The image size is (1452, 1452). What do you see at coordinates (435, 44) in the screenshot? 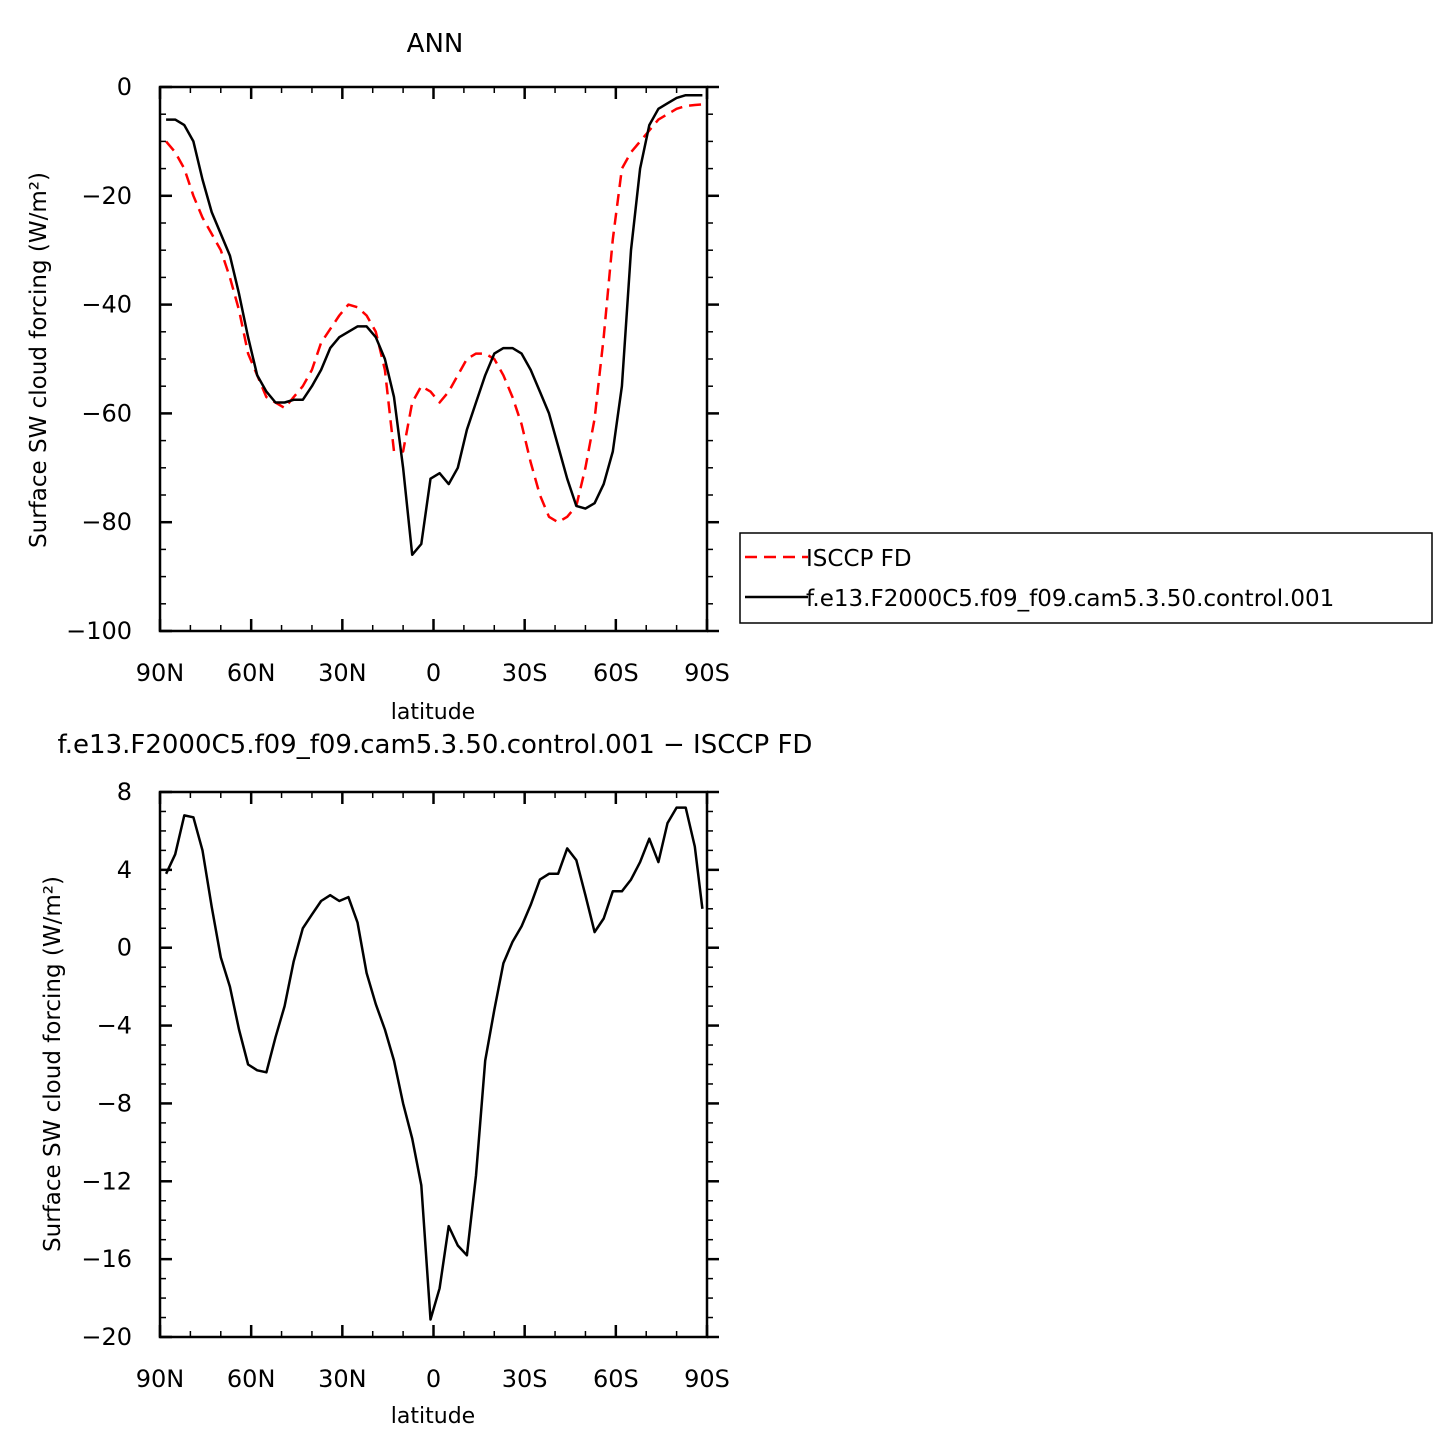
I see `chart-title: ANN` at bounding box center [435, 44].